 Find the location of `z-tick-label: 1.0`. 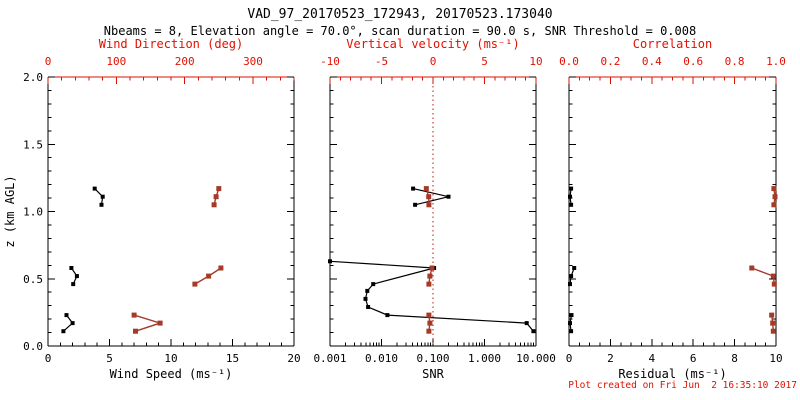

z-tick-label: 1.0 is located at coordinates (33, 212).